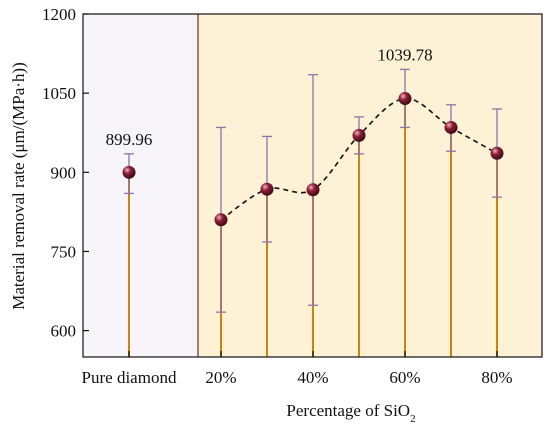  Describe the element at coordinates (269, 96) in the screenshot. I see `data-labels: 899.96 1039.78` at that location.